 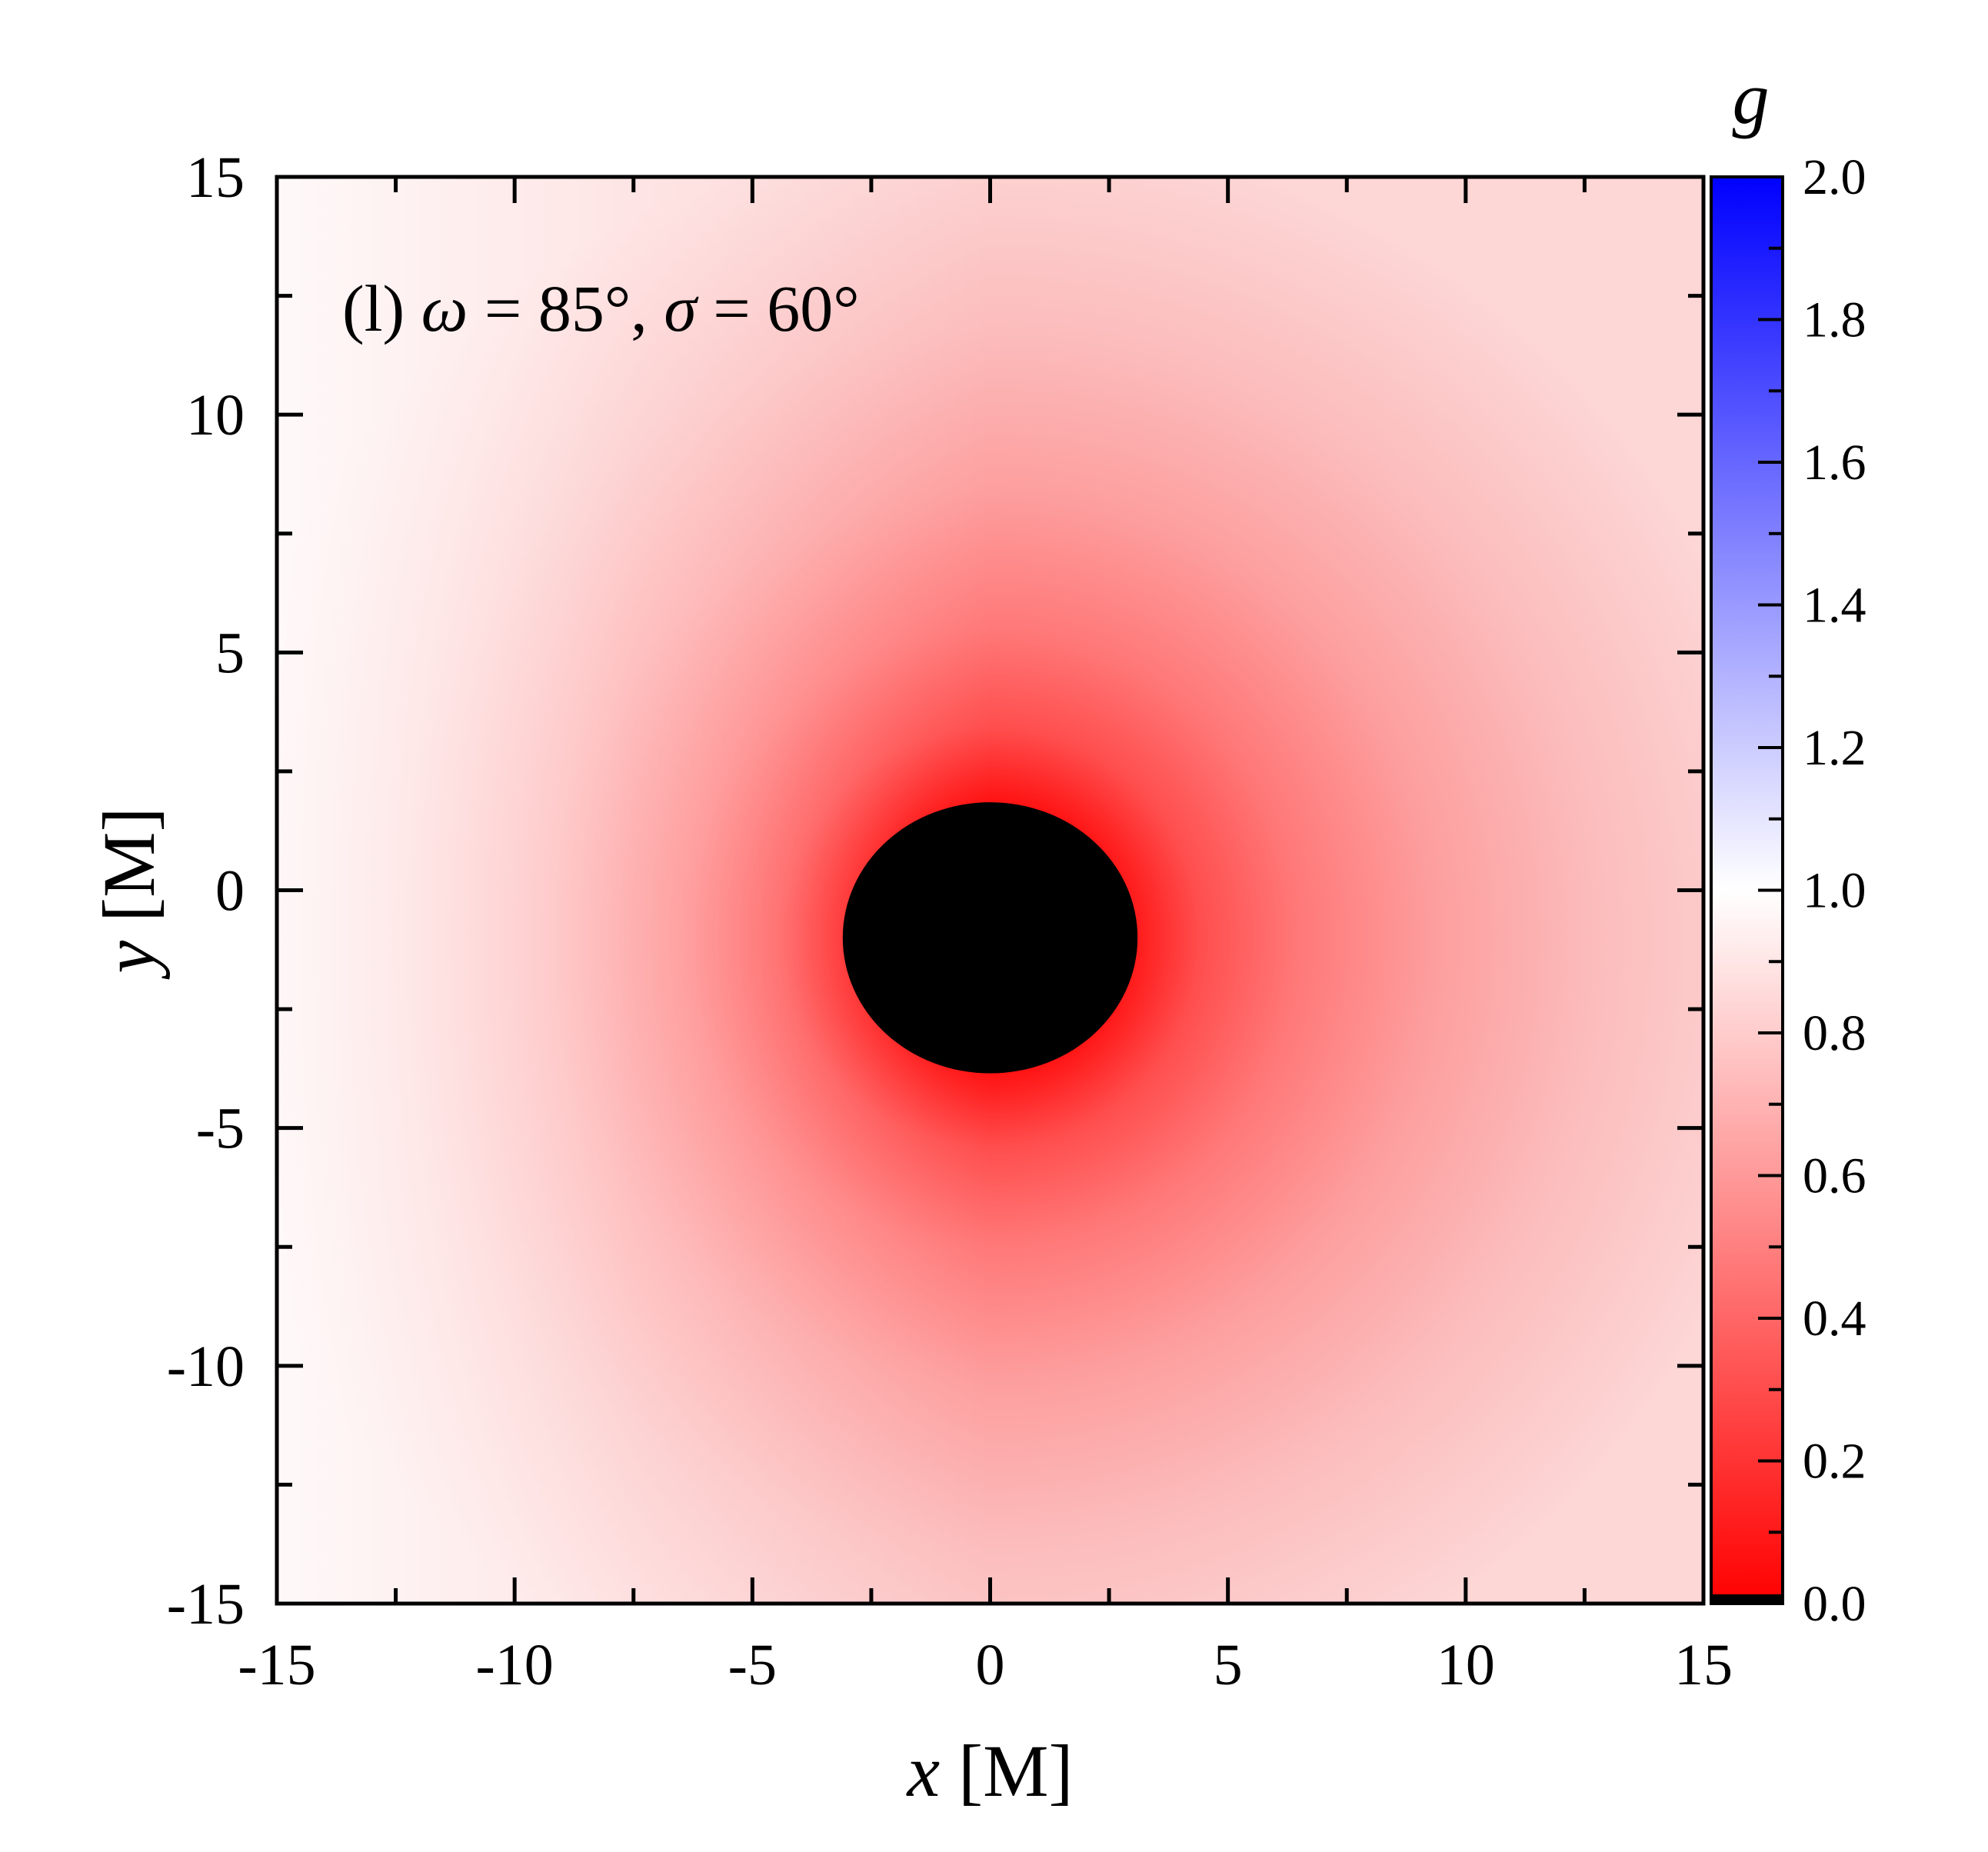 What do you see at coordinates (220, 1129) in the screenshot?
I see `y-tick-label: -5` at bounding box center [220, 1129].